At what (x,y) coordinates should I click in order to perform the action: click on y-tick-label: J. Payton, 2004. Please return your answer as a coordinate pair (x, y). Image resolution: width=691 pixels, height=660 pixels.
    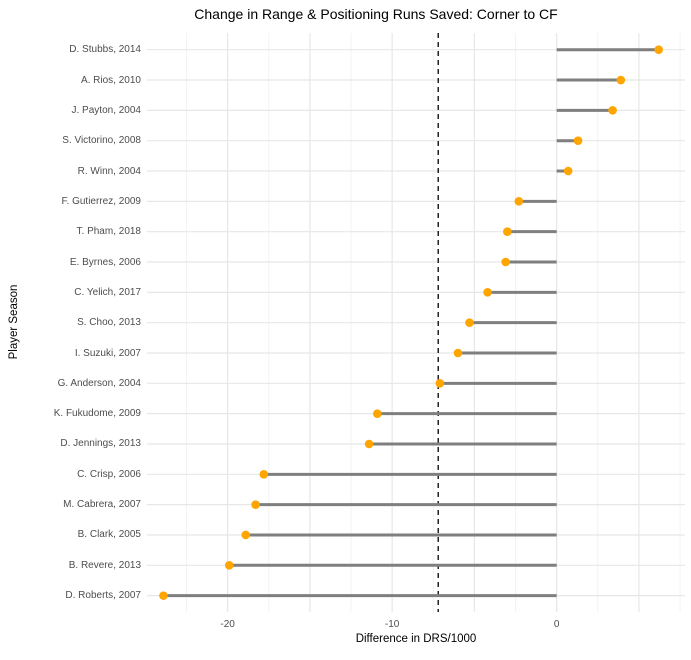
    Looking at the image, I should click on (106, 110).